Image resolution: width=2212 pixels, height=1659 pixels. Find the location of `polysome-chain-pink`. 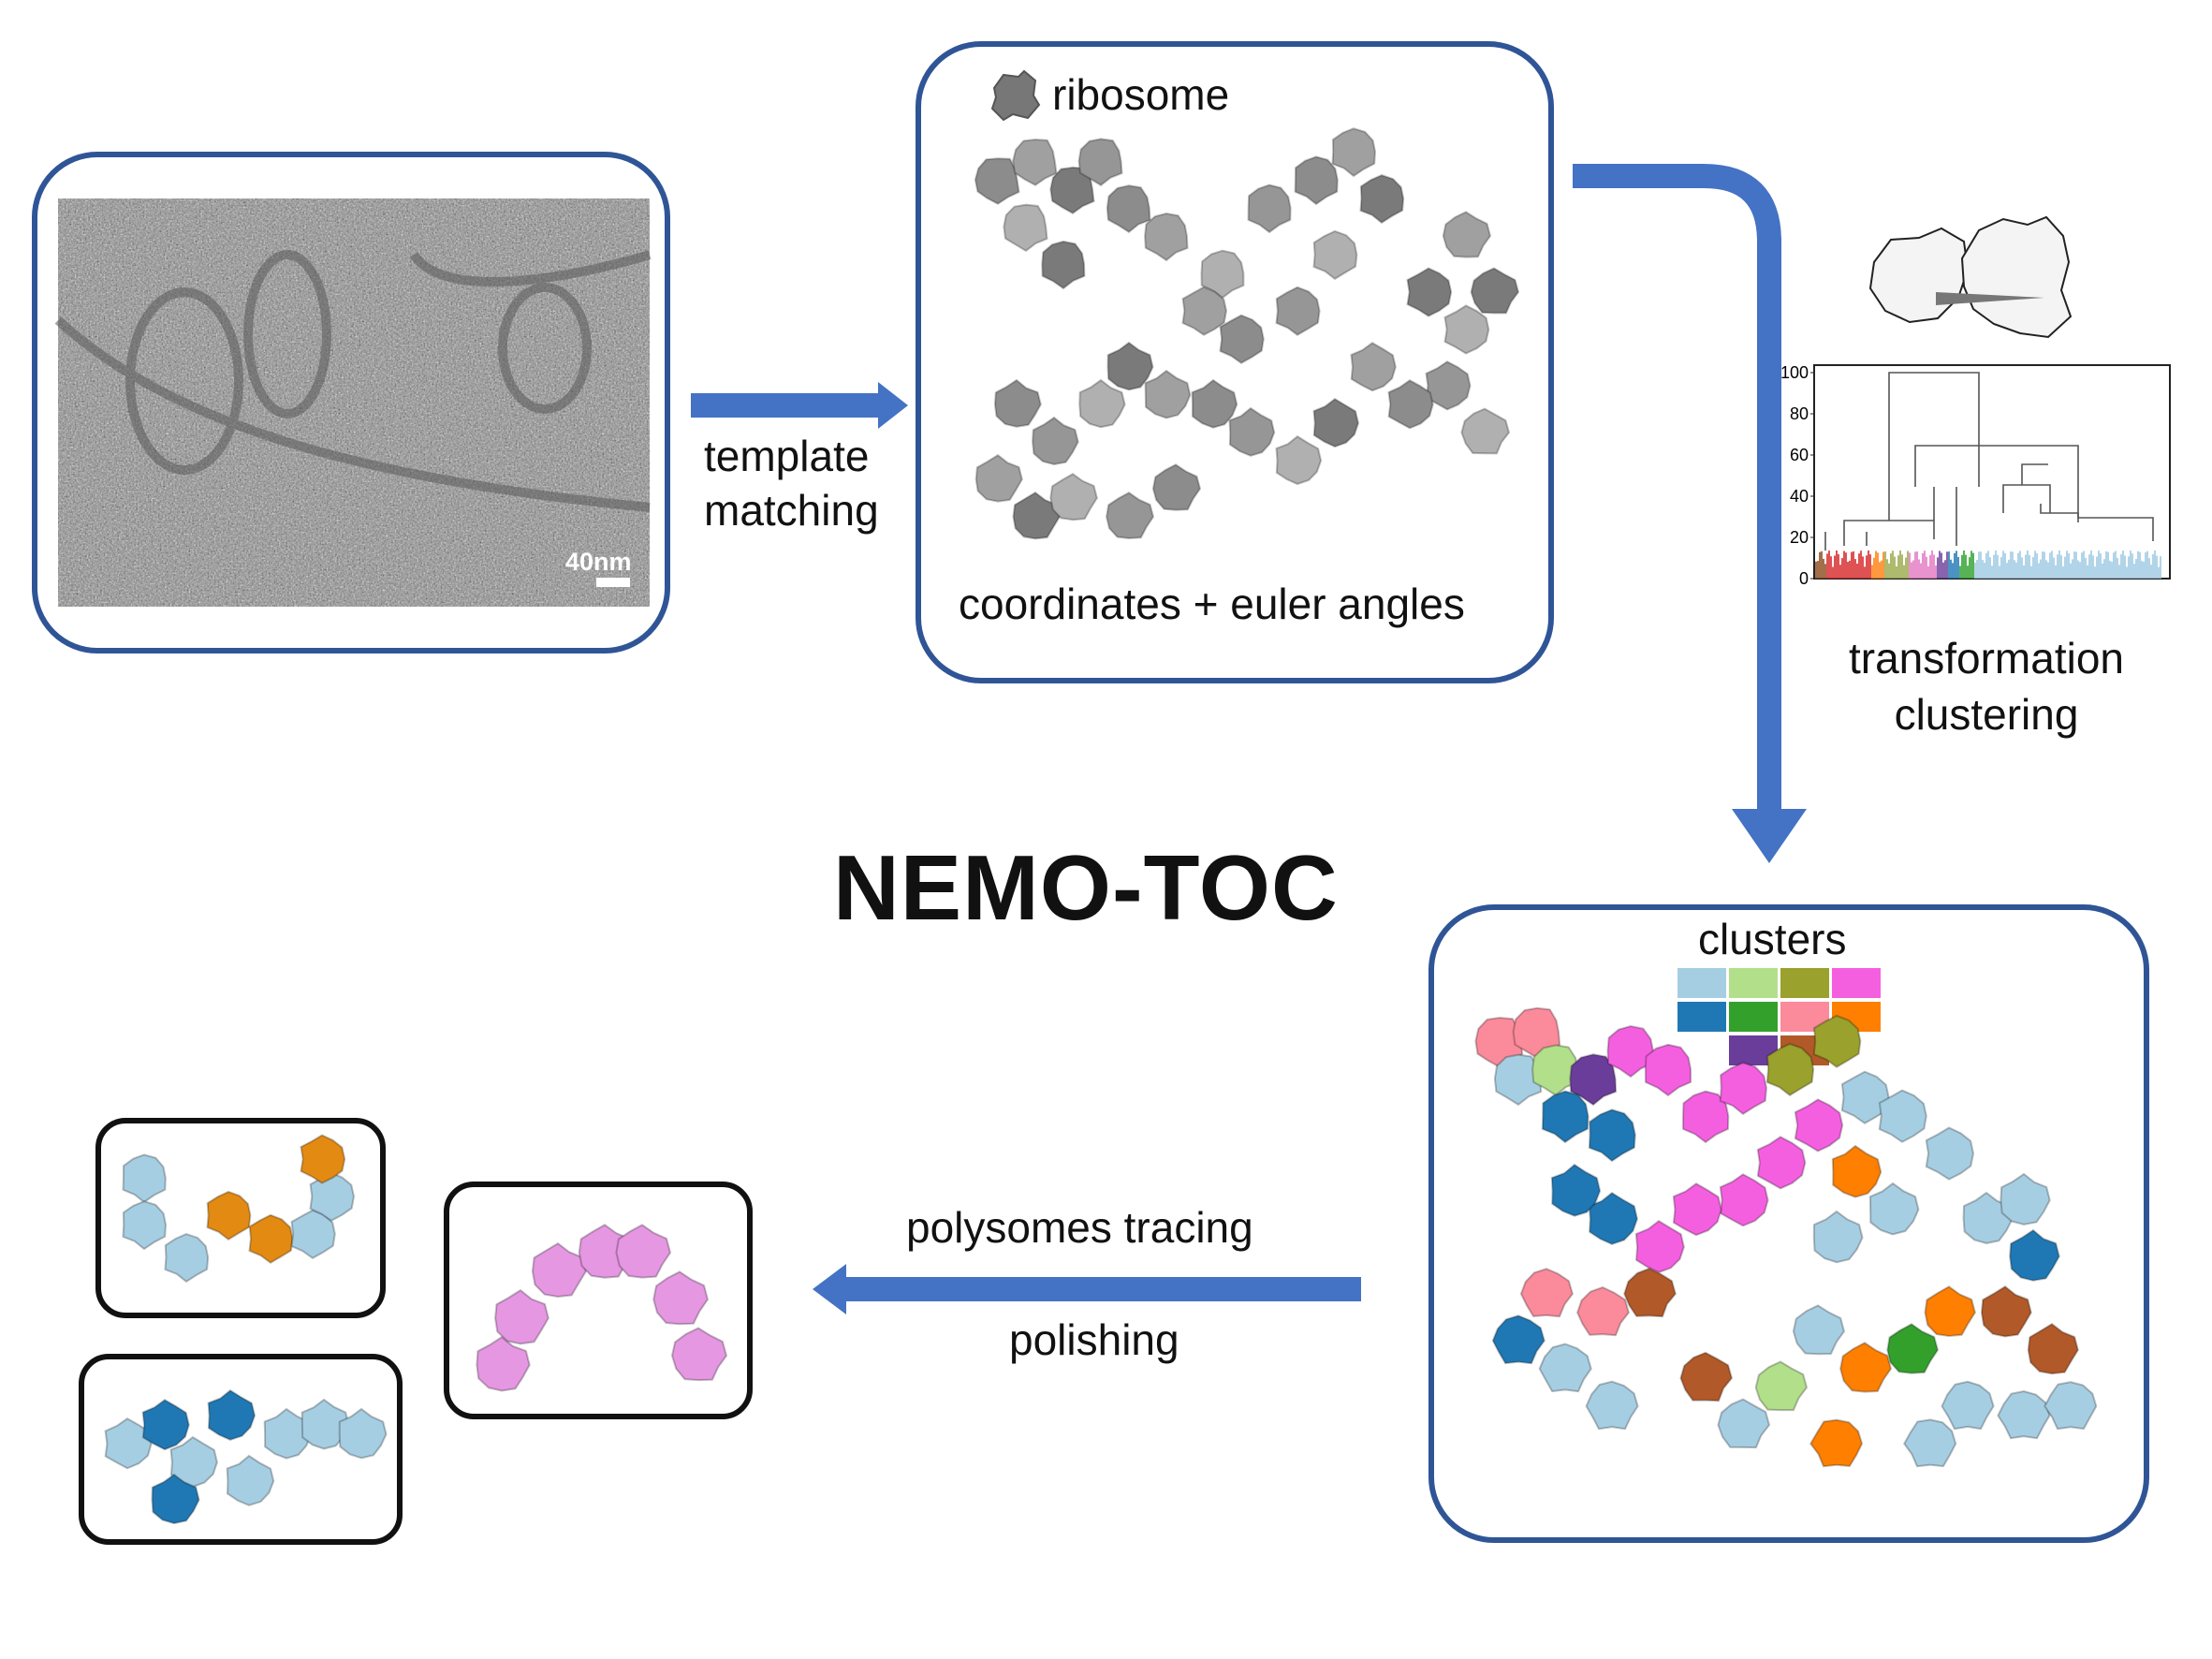

polysome-chain-pink is located at coordinates (602, 1308).